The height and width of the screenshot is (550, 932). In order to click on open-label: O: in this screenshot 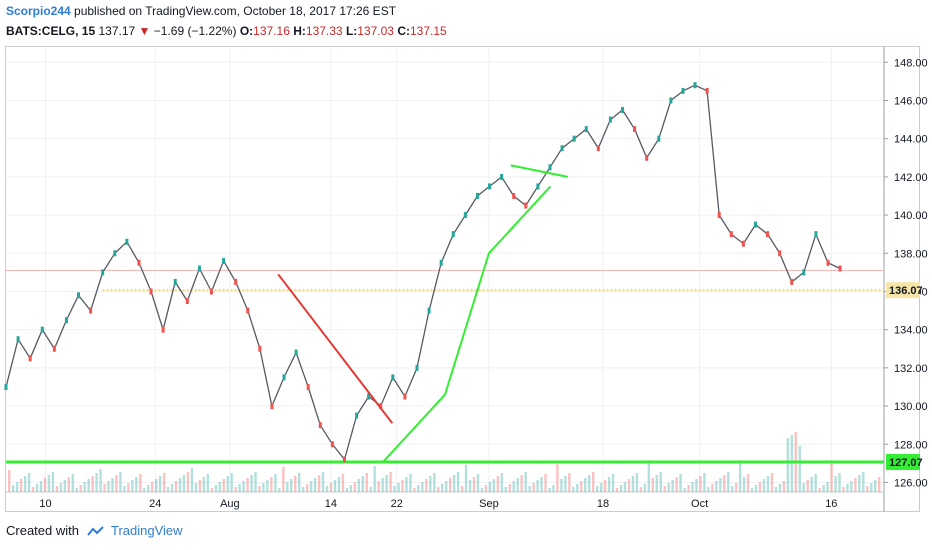, I will do `click(246, 31)`.